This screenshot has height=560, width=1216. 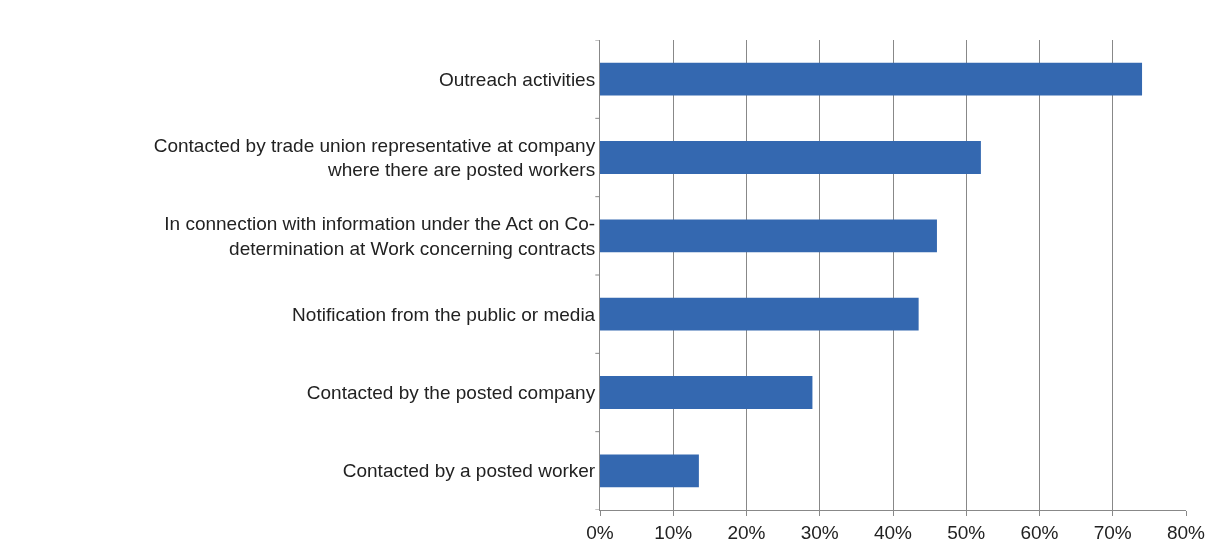 I want to click on y-tick-label: Outreach activities, so click(x=517, y=79).